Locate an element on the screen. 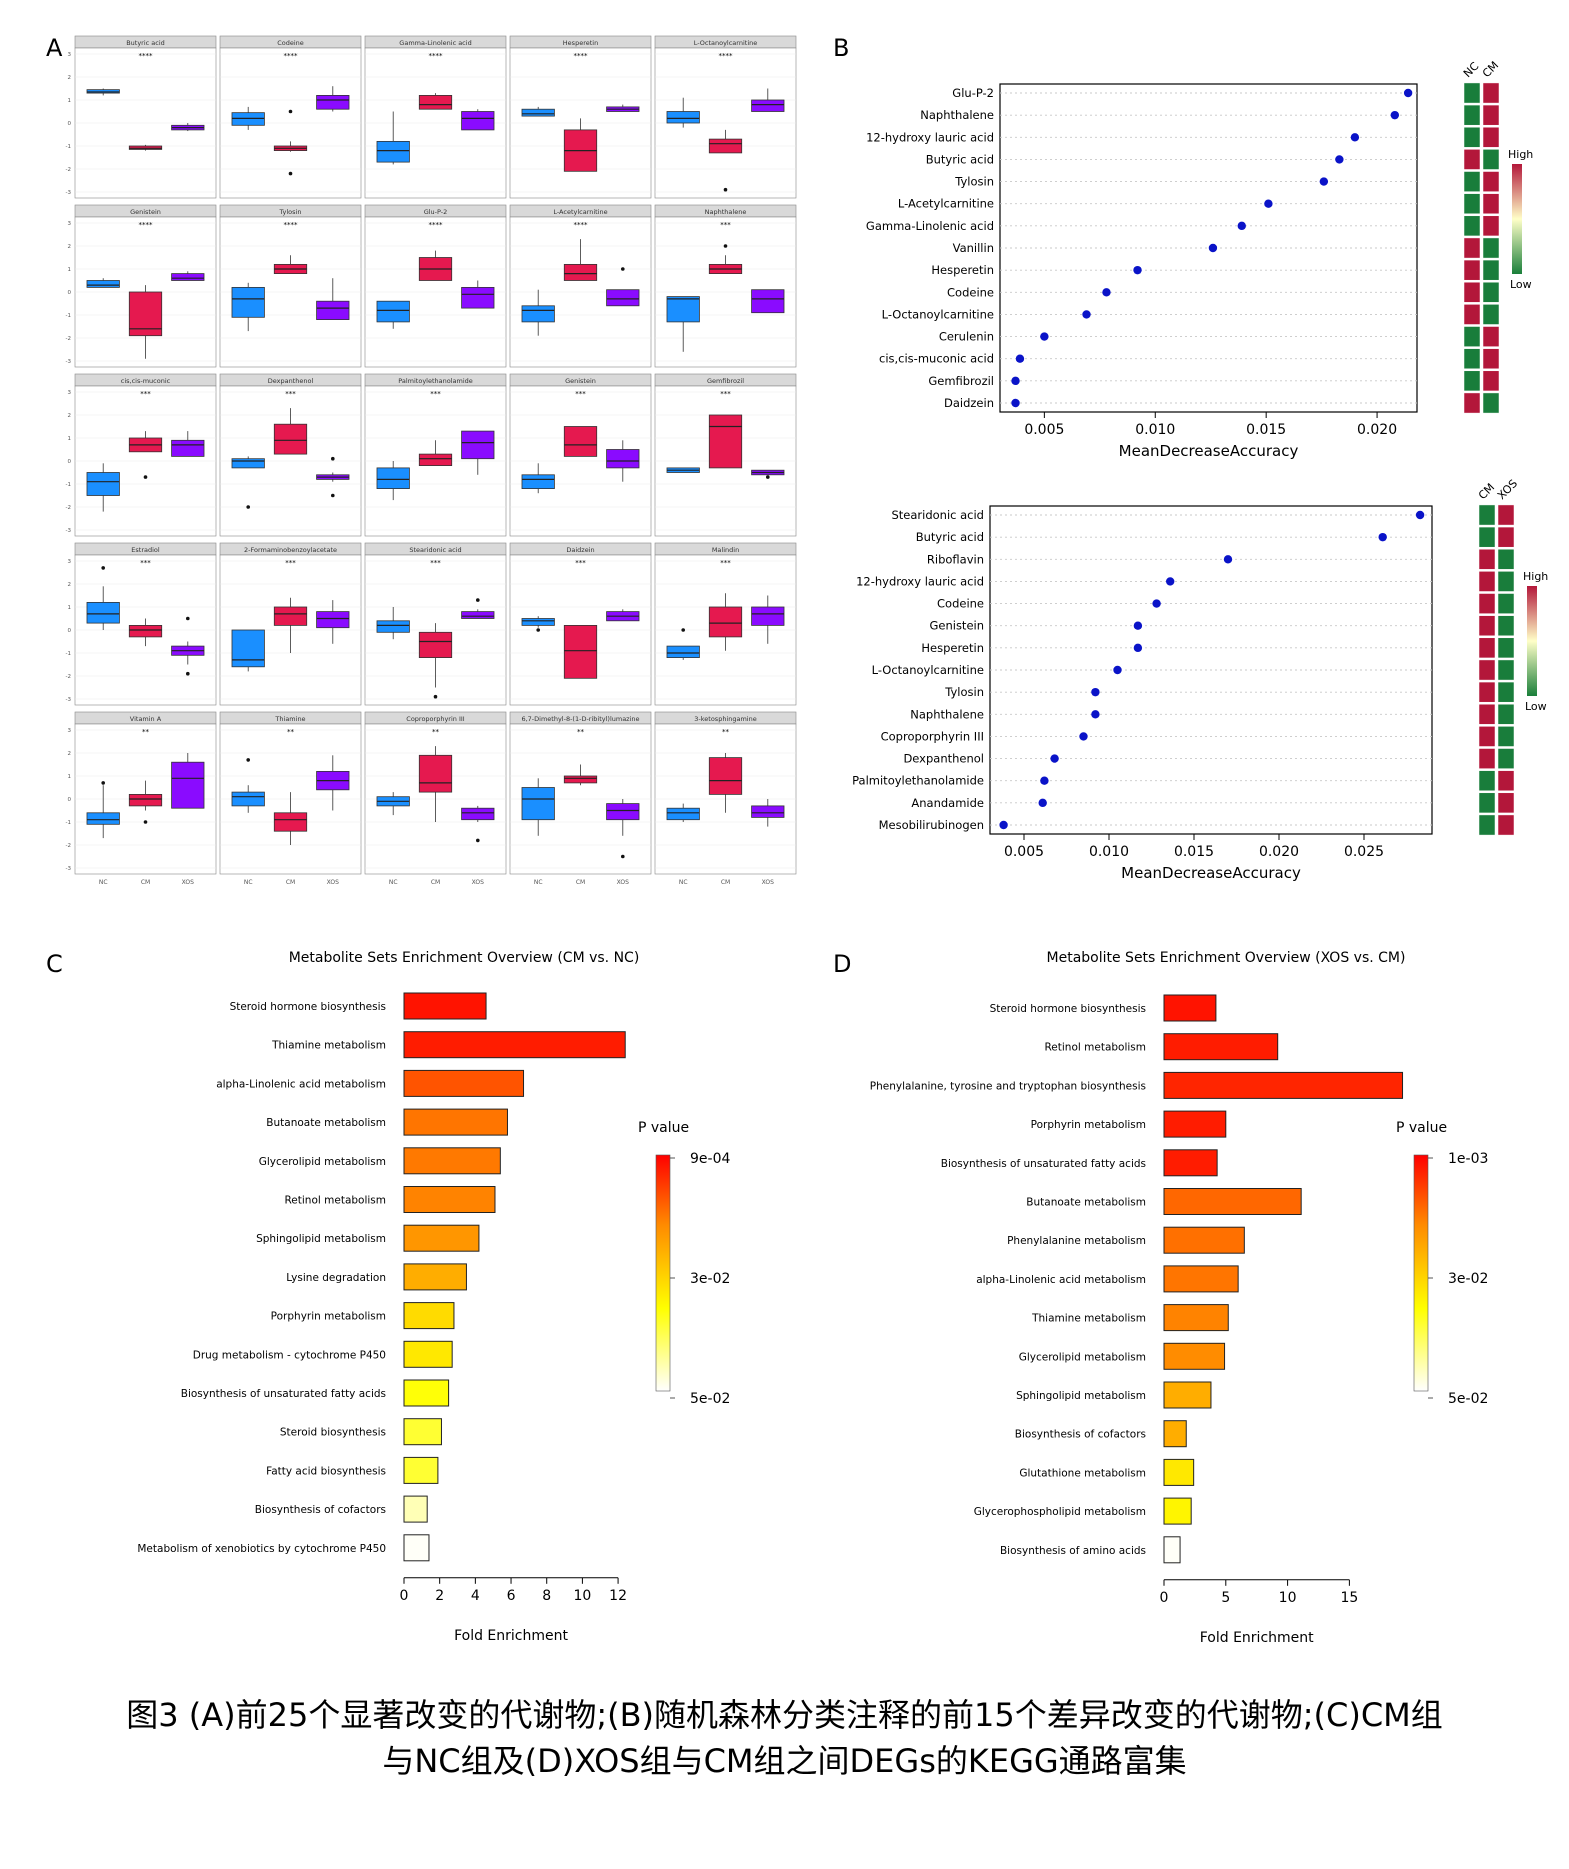  metabolite-label: Coproporphyrin III is located at coordinates (932, 736).